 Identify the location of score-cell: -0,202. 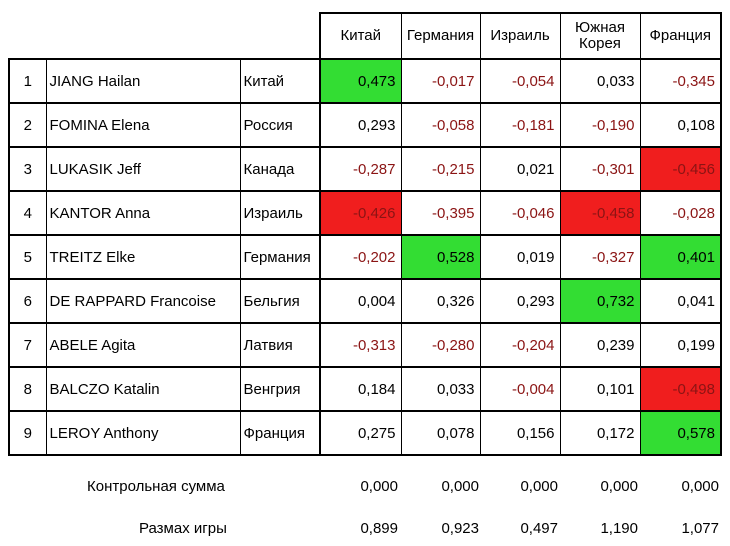
(361, 257).